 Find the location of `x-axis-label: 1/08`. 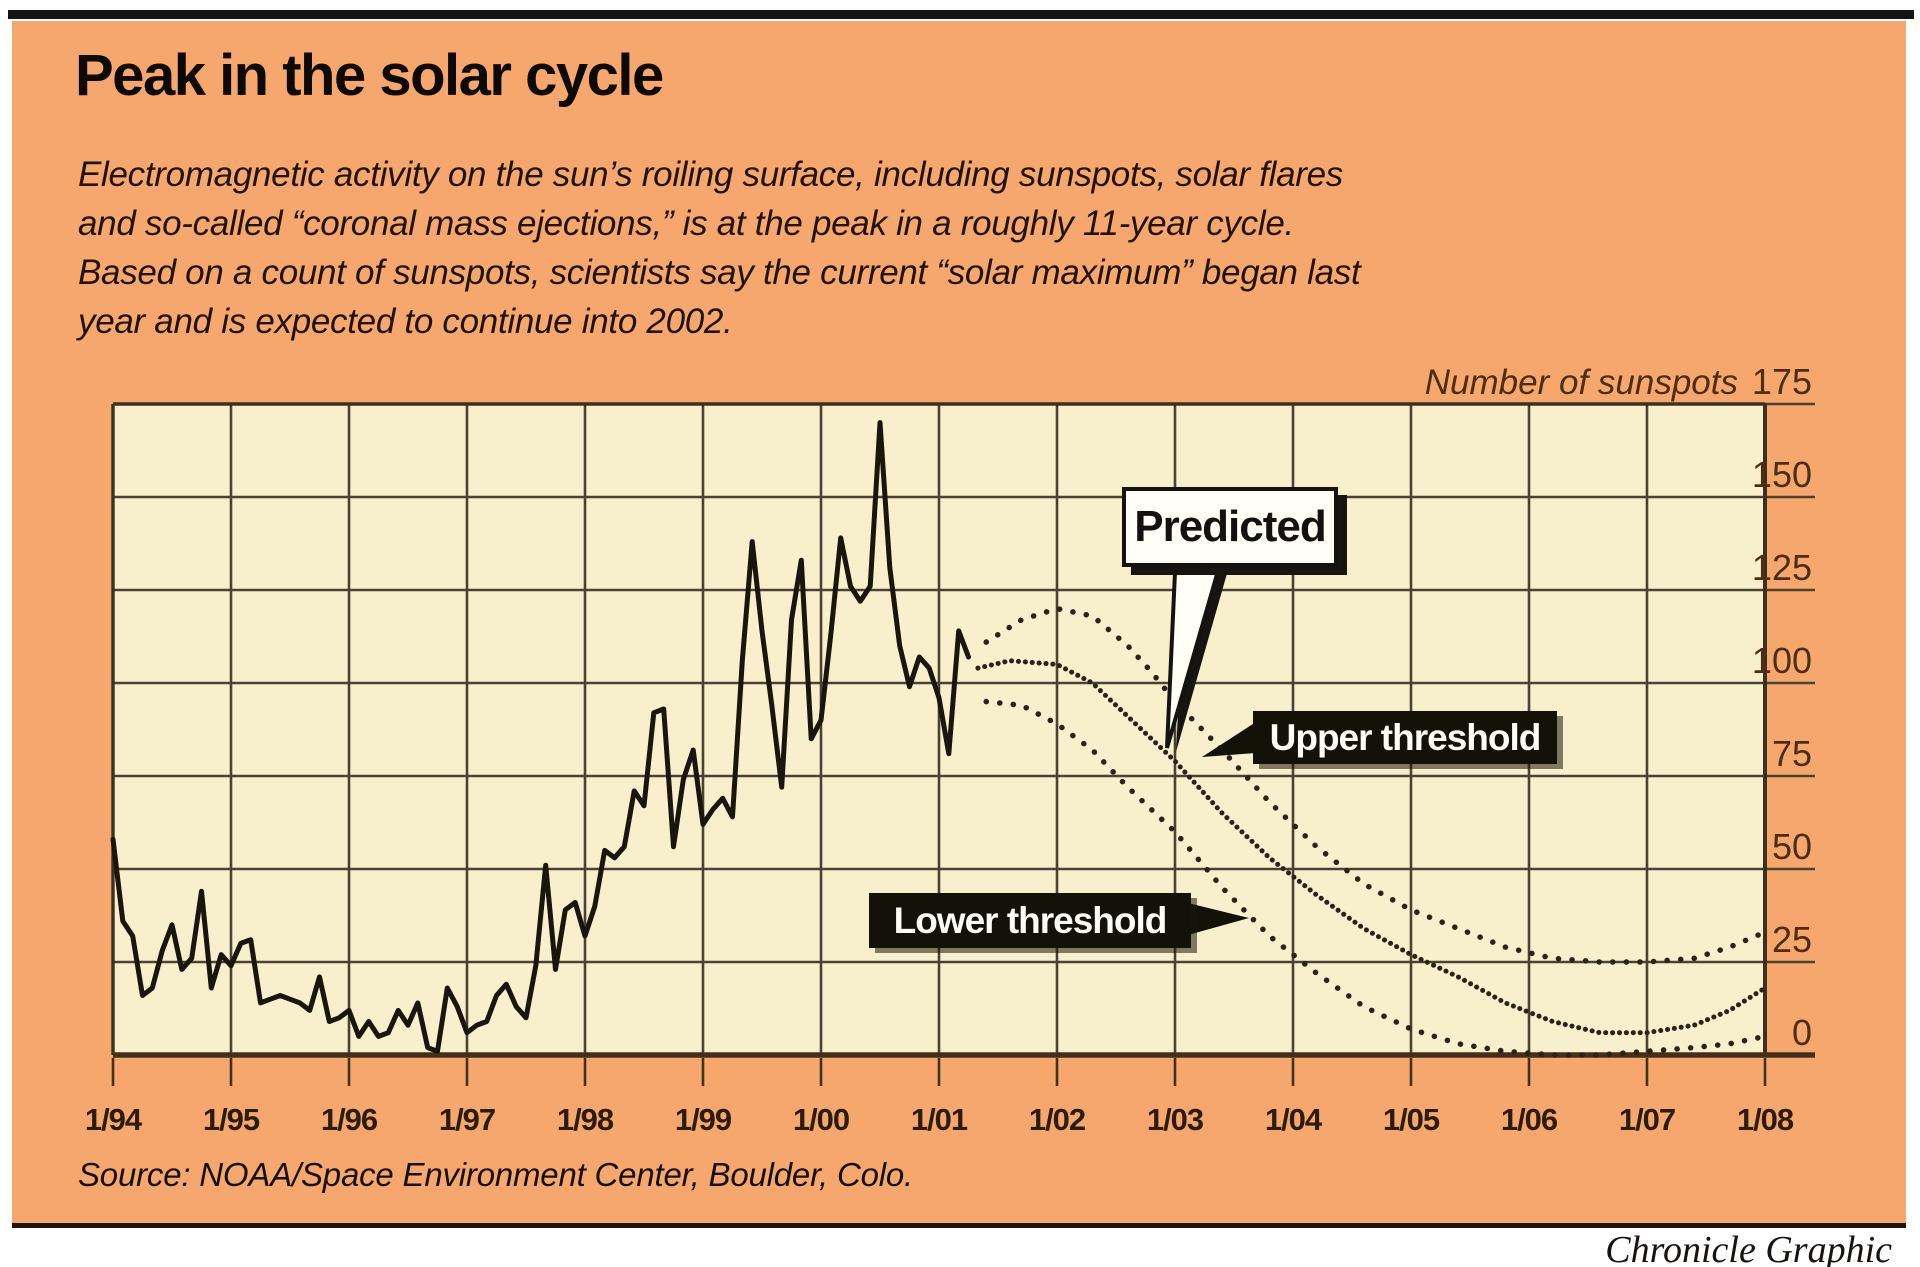

x-axis-label: 1/08 is located at coordinates (1765, 1119).